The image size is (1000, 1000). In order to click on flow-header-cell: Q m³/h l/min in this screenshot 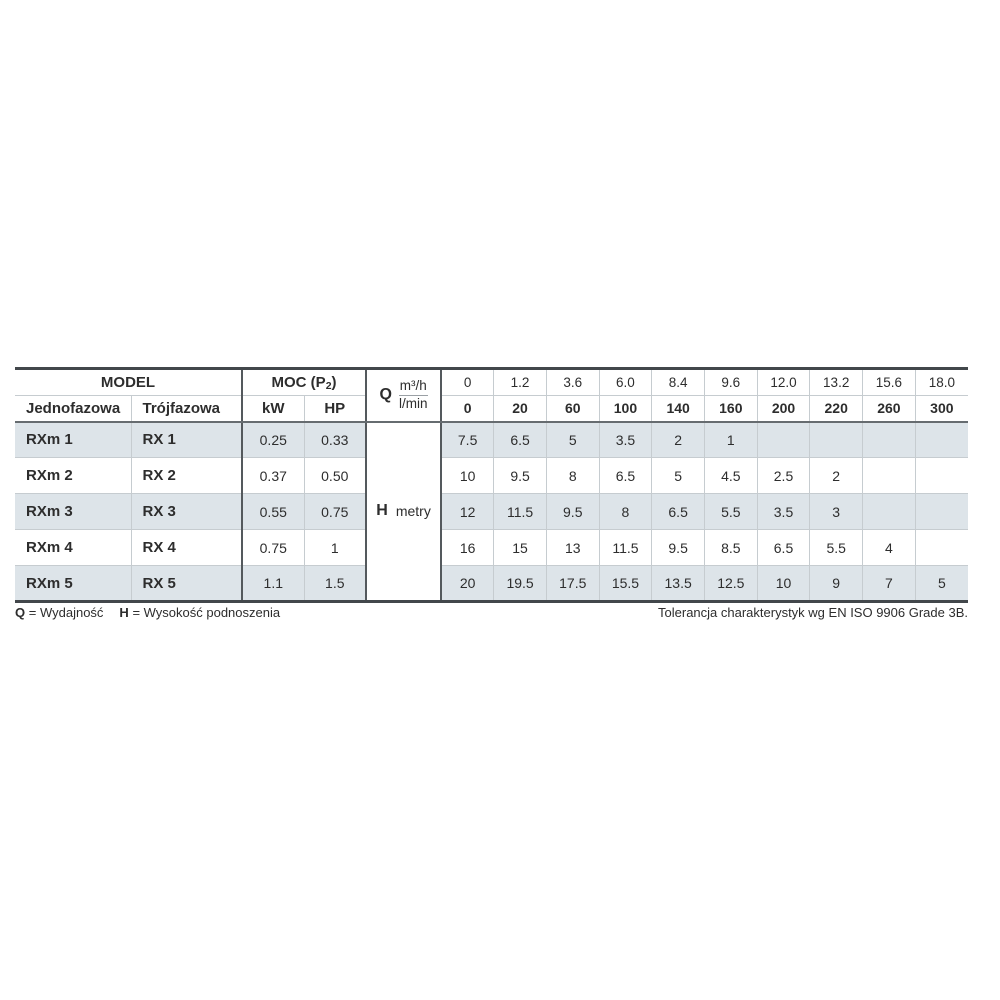, I will do `click(404, 395)`.